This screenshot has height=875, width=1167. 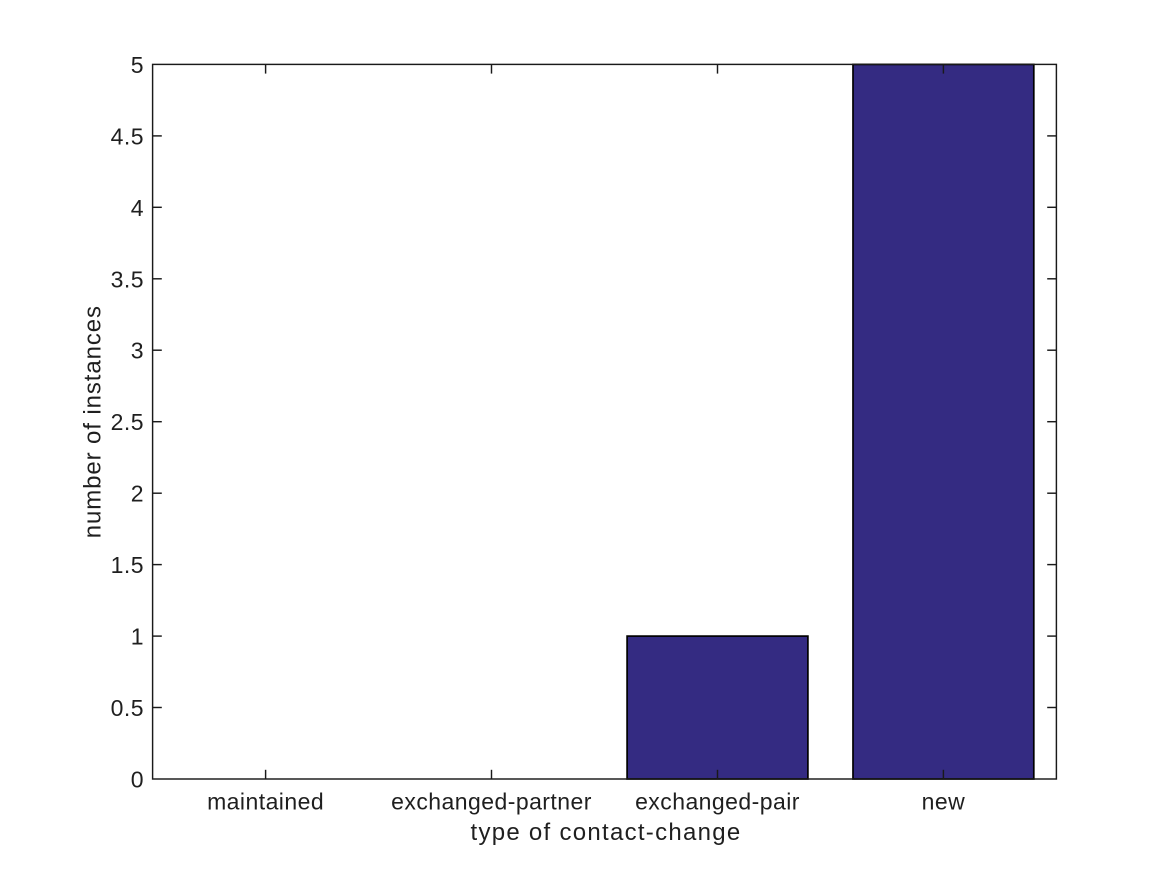 I want to click on svg-text: 0, so click(x=137, y=780).